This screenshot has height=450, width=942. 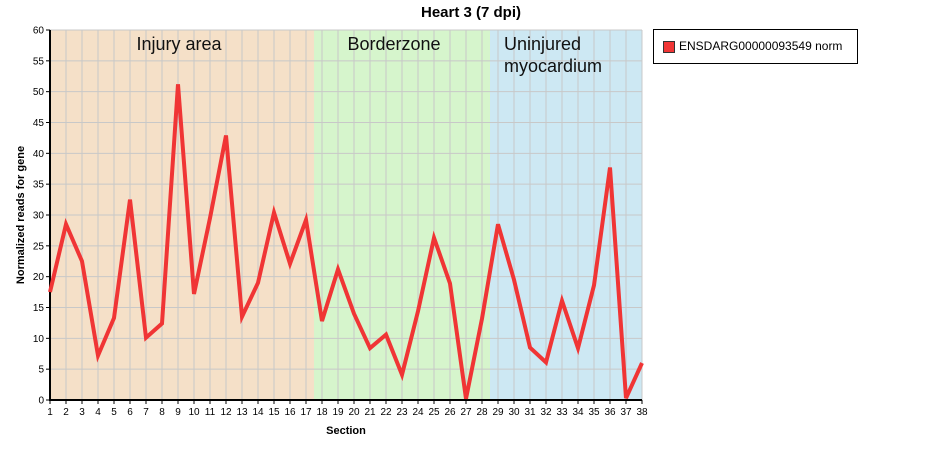 I want to click on legend-swatch, so click(x=669, y=47).